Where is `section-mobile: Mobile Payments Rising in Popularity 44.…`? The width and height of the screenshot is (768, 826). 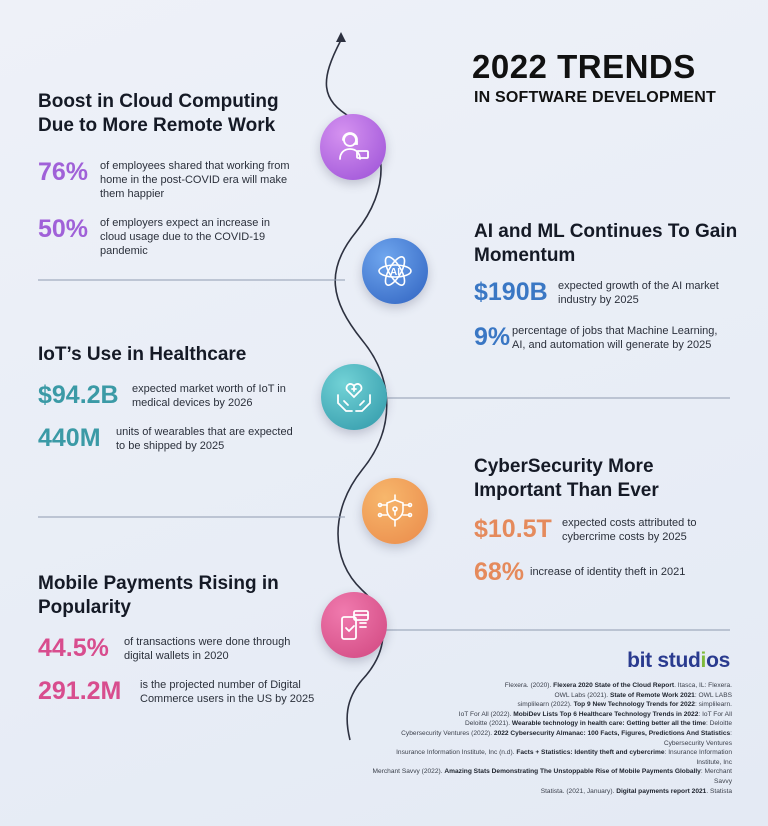
section-mobile: Mobile Payments Rising in Popularity 44.… is located at coordinates (188, 639).